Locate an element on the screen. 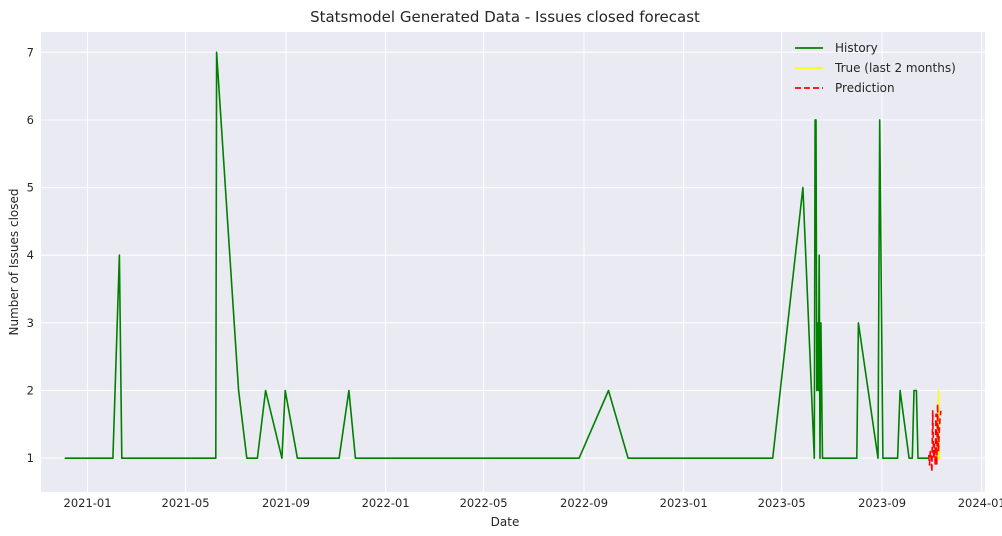 This screenshot has width=1002, height=536. y-tick-label: 4 is located at coordinates (30, 255).